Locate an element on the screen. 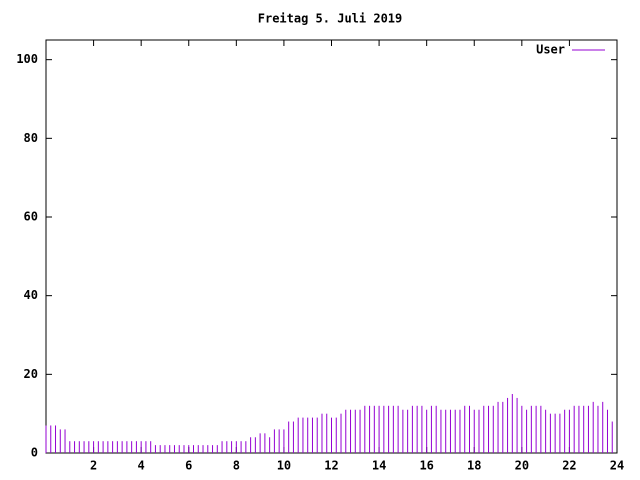 This screenshot has height=480, width=640. y-tick-label: 80 is located at coordinates (31, 138).